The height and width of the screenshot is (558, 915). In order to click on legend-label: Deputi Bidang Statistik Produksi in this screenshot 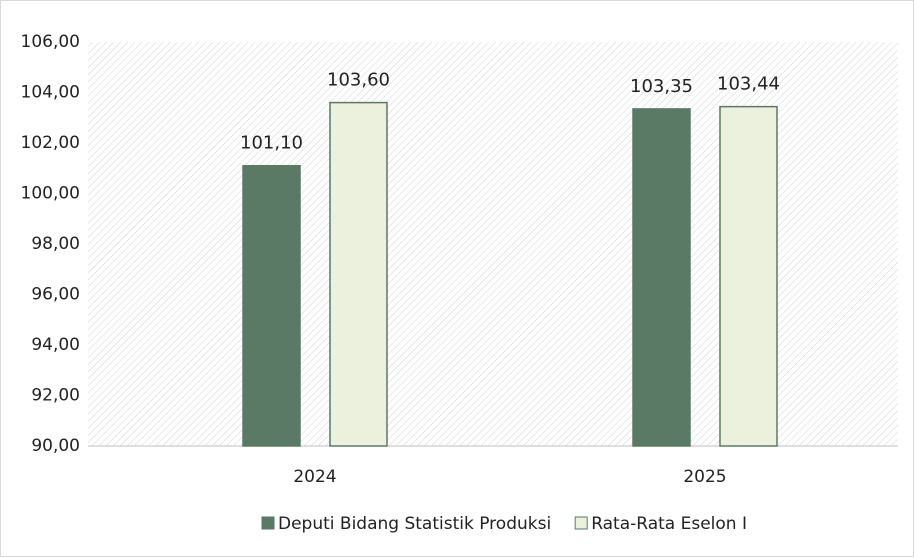, I will do `click(414, 524)`.